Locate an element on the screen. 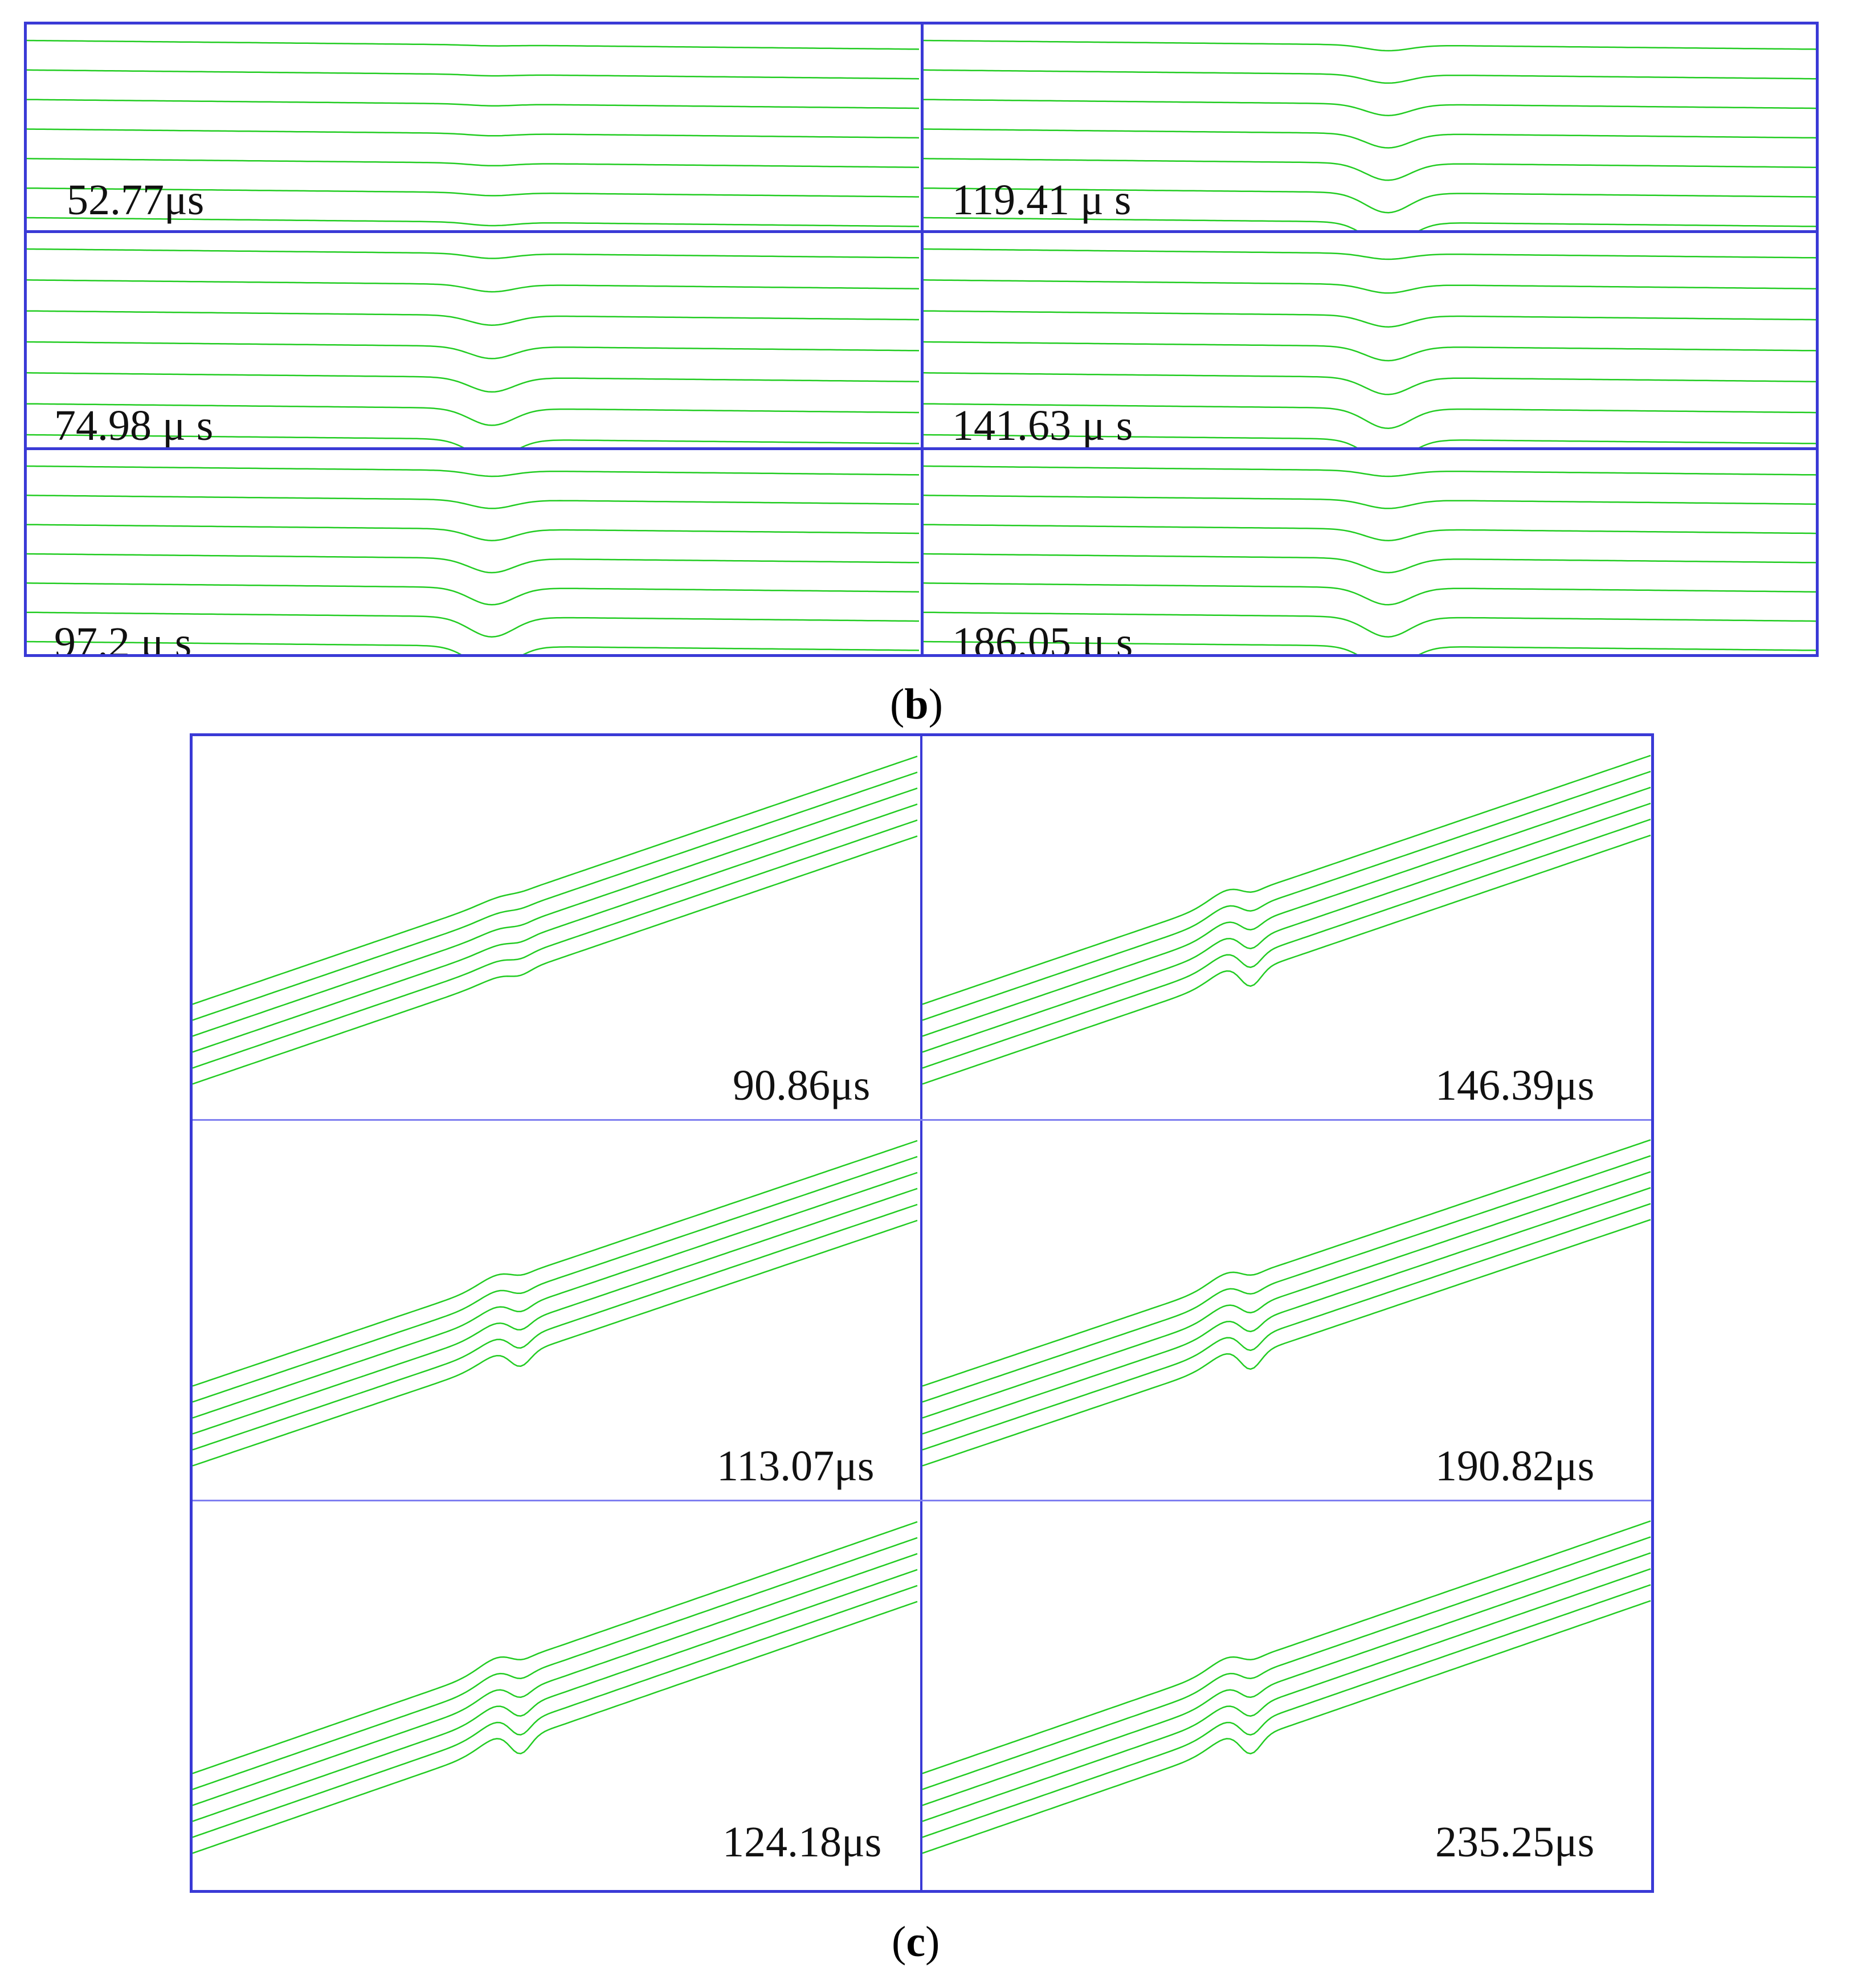 The width and height of the screenshot is (1850, 1988). figure-c-time-label-4: 190.82μs is located at coordinates (1515, 1466).